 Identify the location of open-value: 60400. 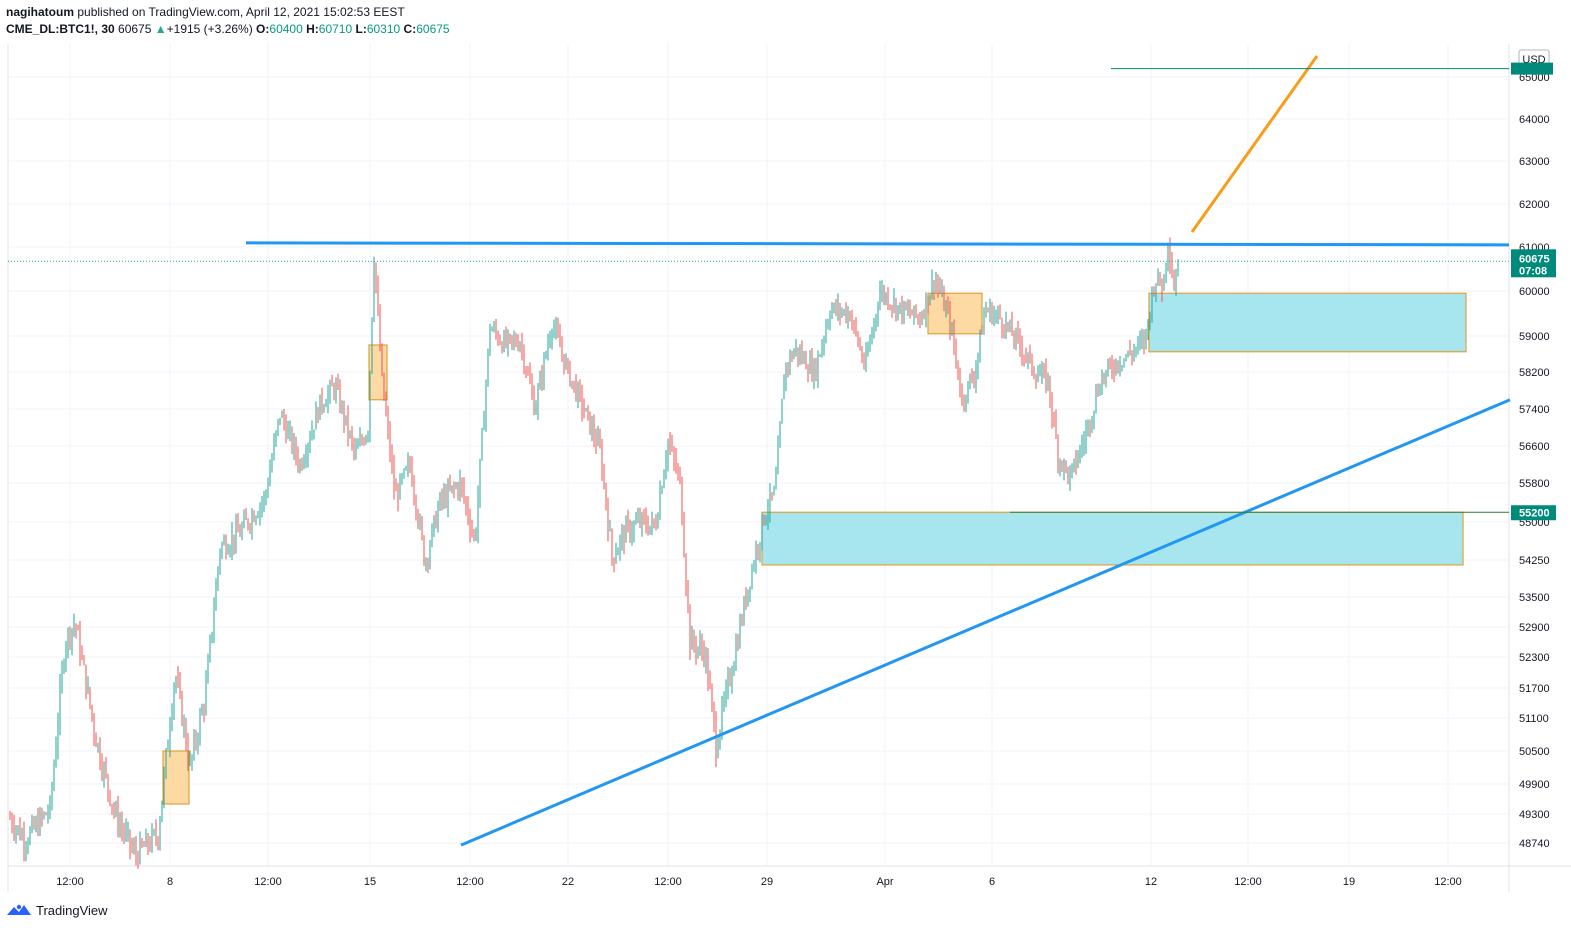
(286, 29).